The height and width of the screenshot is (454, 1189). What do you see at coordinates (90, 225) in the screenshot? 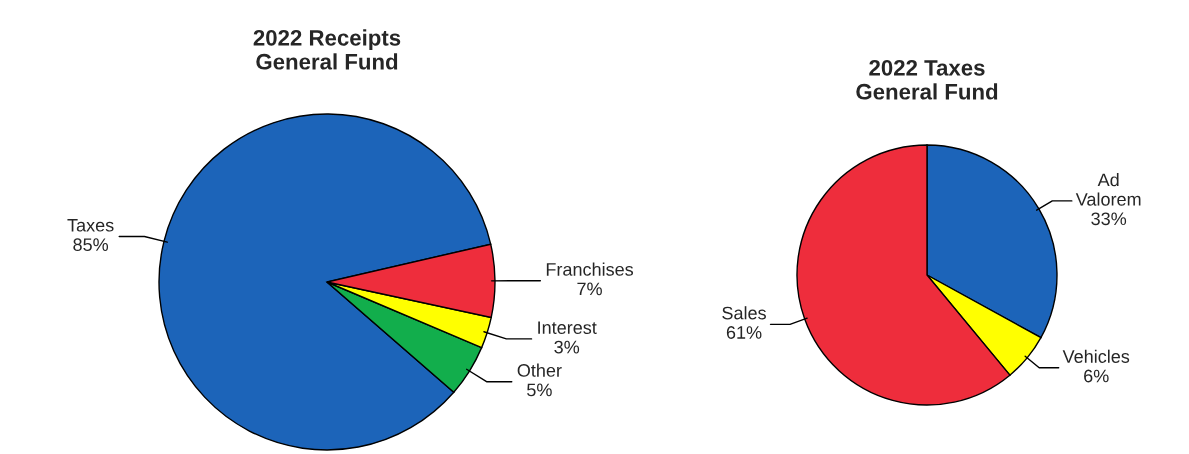
I see `slice-label: Taxes` at bounding box center [90, 225].